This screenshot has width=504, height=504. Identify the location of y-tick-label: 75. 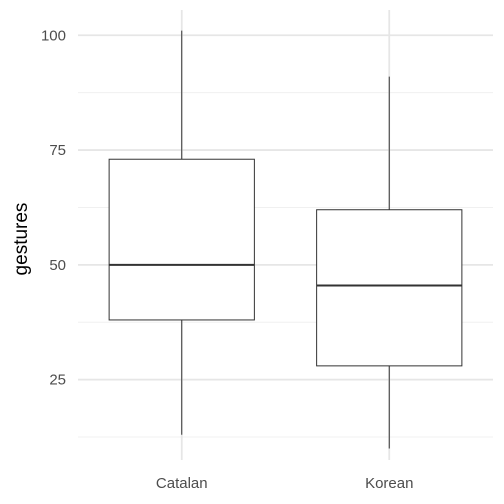
(57, 150).